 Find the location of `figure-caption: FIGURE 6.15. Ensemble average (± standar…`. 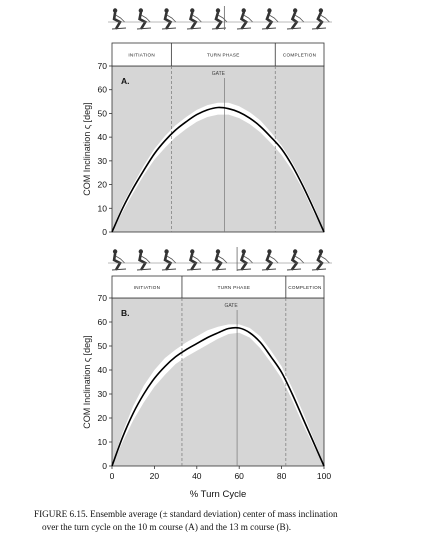

figure-caption: FIGURE 6.15. Ensemble average (± standar… is located at coordinates (229, 521).